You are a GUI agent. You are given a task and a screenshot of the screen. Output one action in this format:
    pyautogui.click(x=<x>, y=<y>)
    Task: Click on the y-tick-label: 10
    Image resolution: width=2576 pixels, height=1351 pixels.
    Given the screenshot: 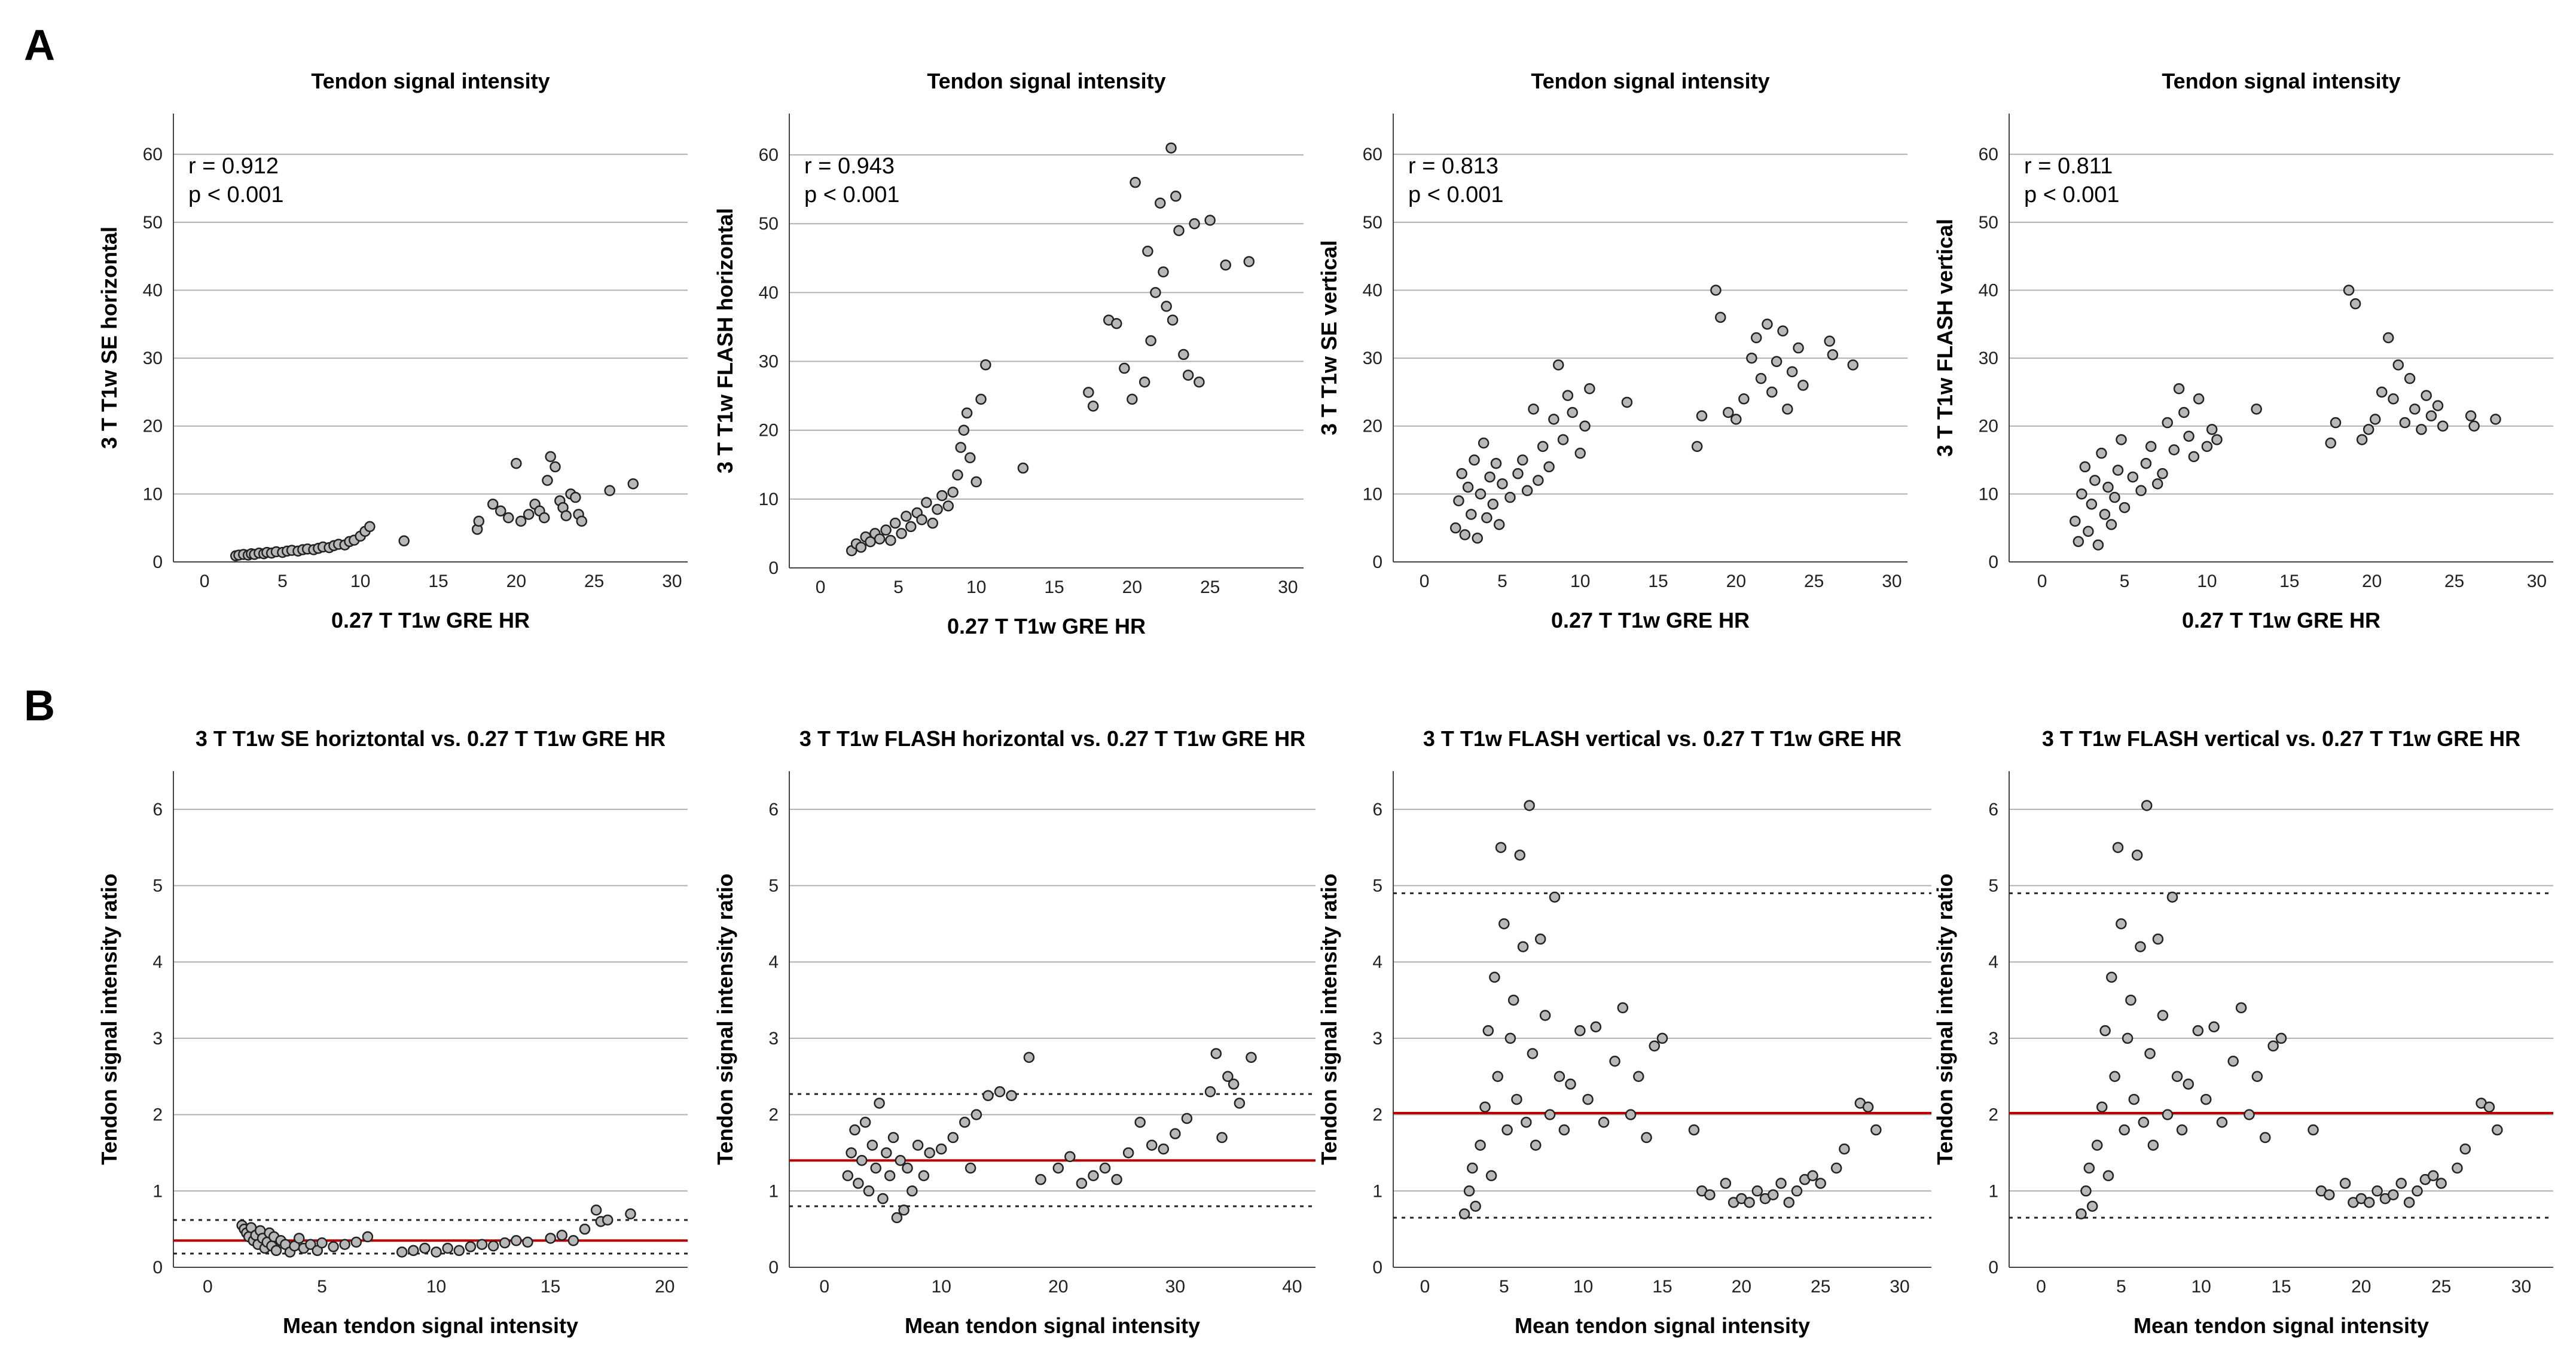 What is the action you would take?
    pyautogui.click(x=769, y=499)
    